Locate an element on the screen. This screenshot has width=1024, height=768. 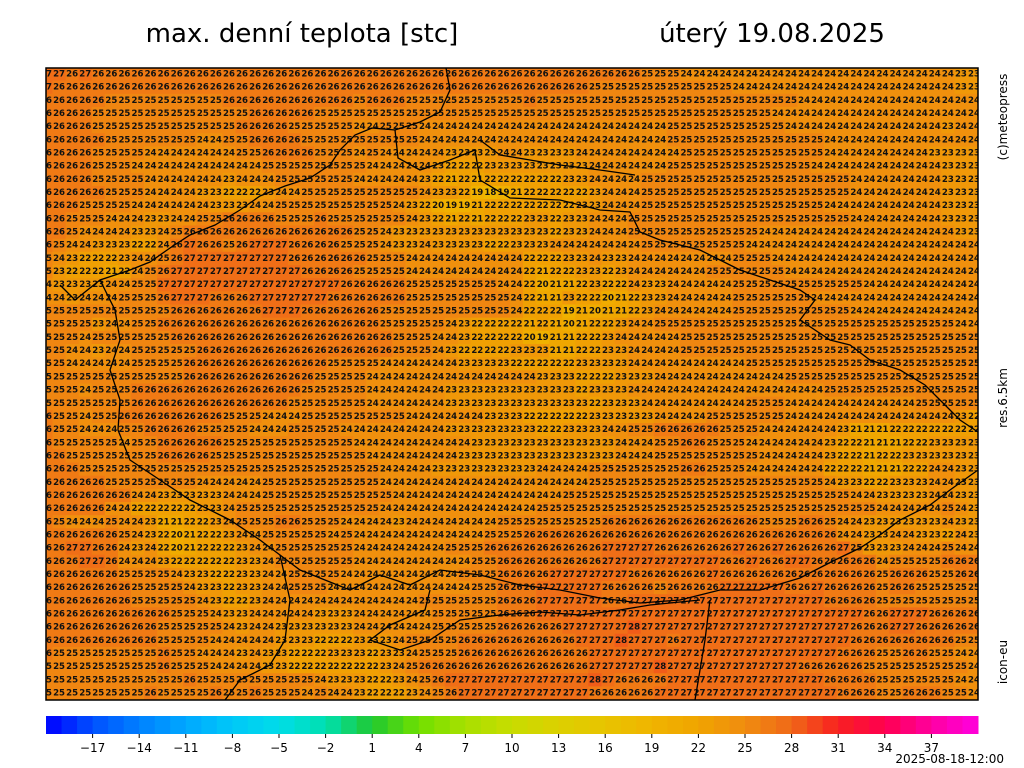
cell-value: 20 is located at coordinates (438, 206).